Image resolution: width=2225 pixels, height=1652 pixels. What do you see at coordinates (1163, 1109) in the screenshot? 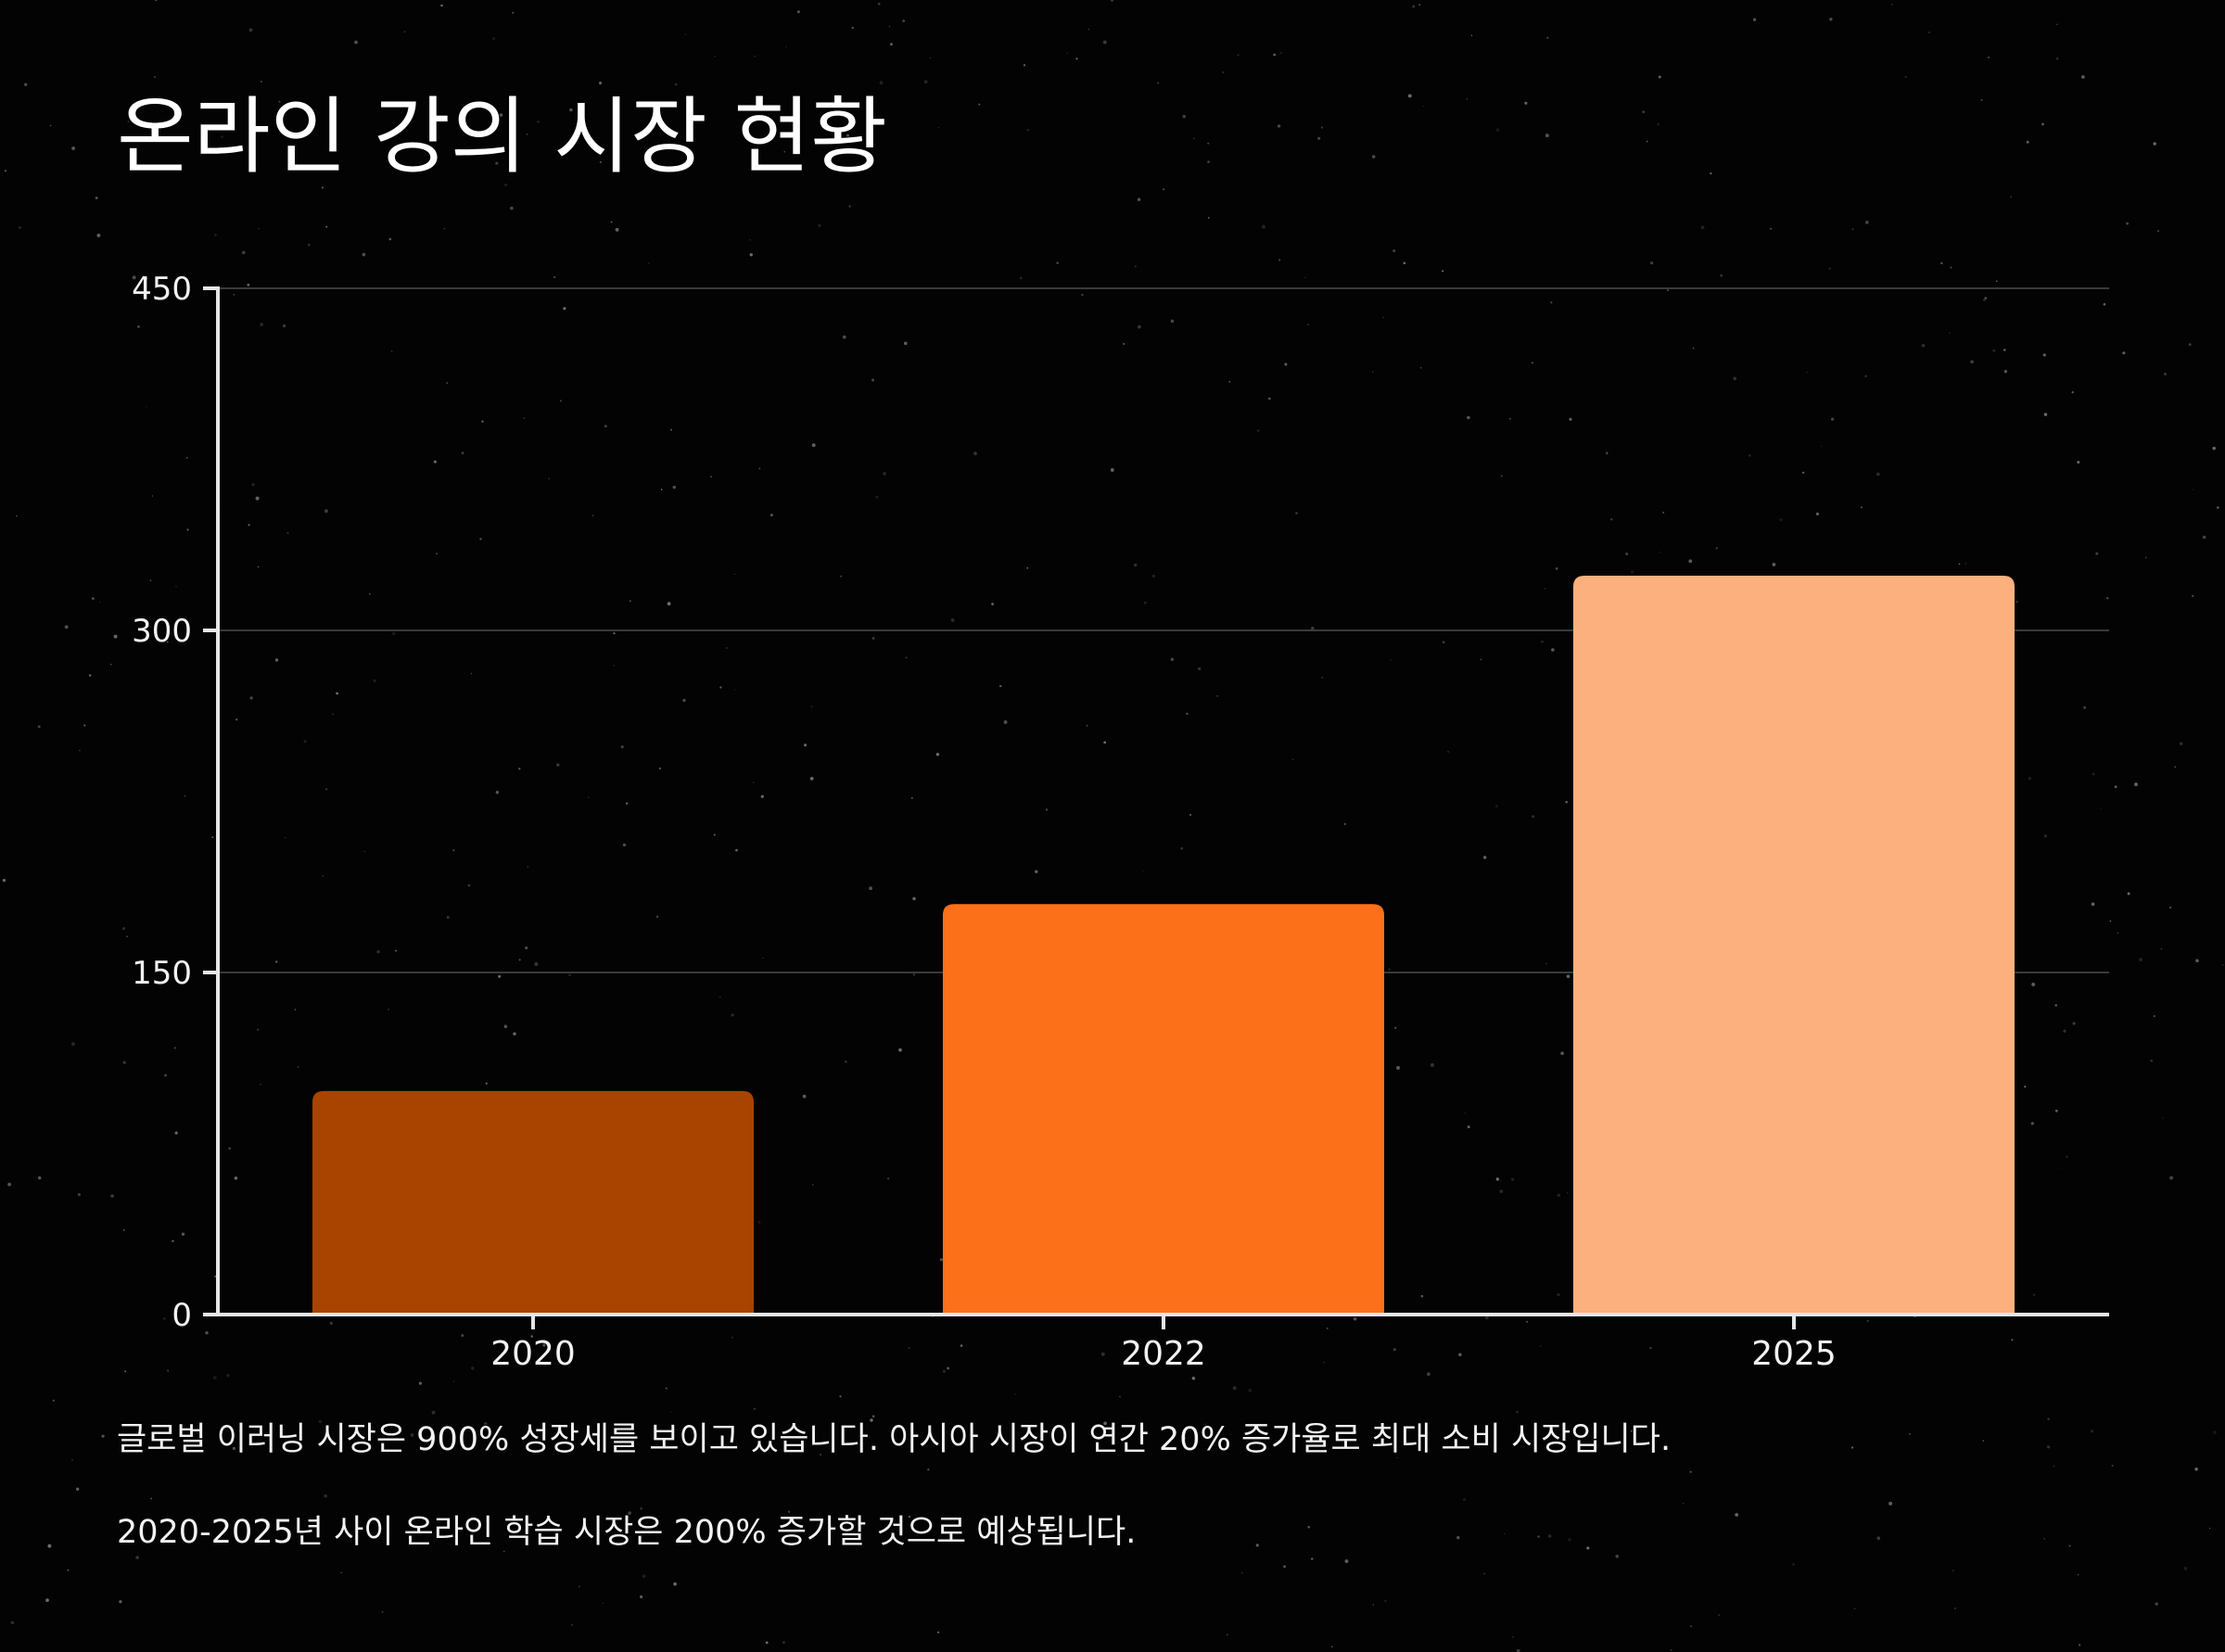
I see `bar-2022` at bounding box center [1163, 1109].